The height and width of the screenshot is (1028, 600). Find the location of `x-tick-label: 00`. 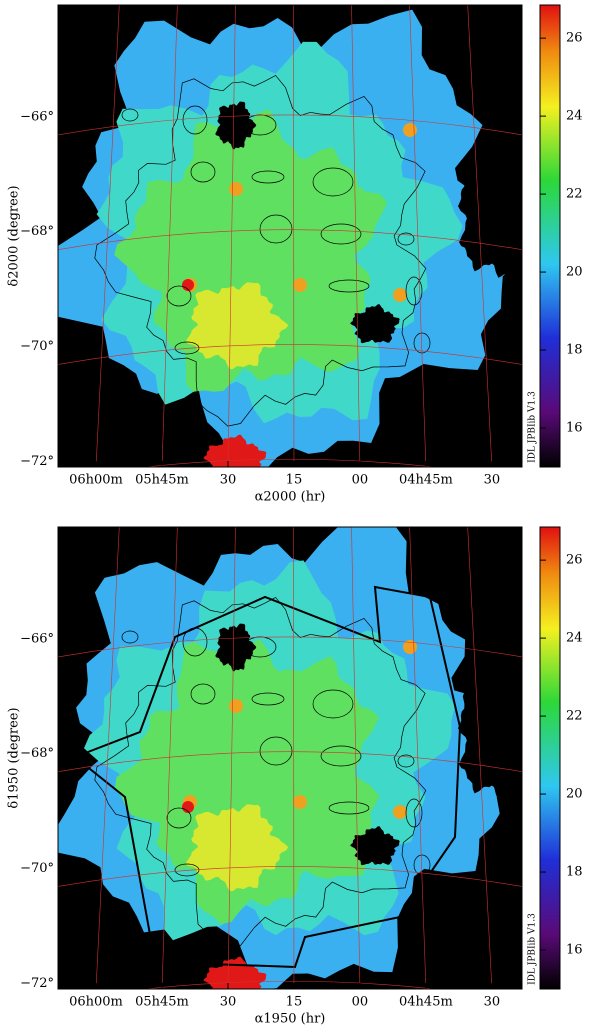

x-tick-label: 00 is located at coordinates (360, 480).